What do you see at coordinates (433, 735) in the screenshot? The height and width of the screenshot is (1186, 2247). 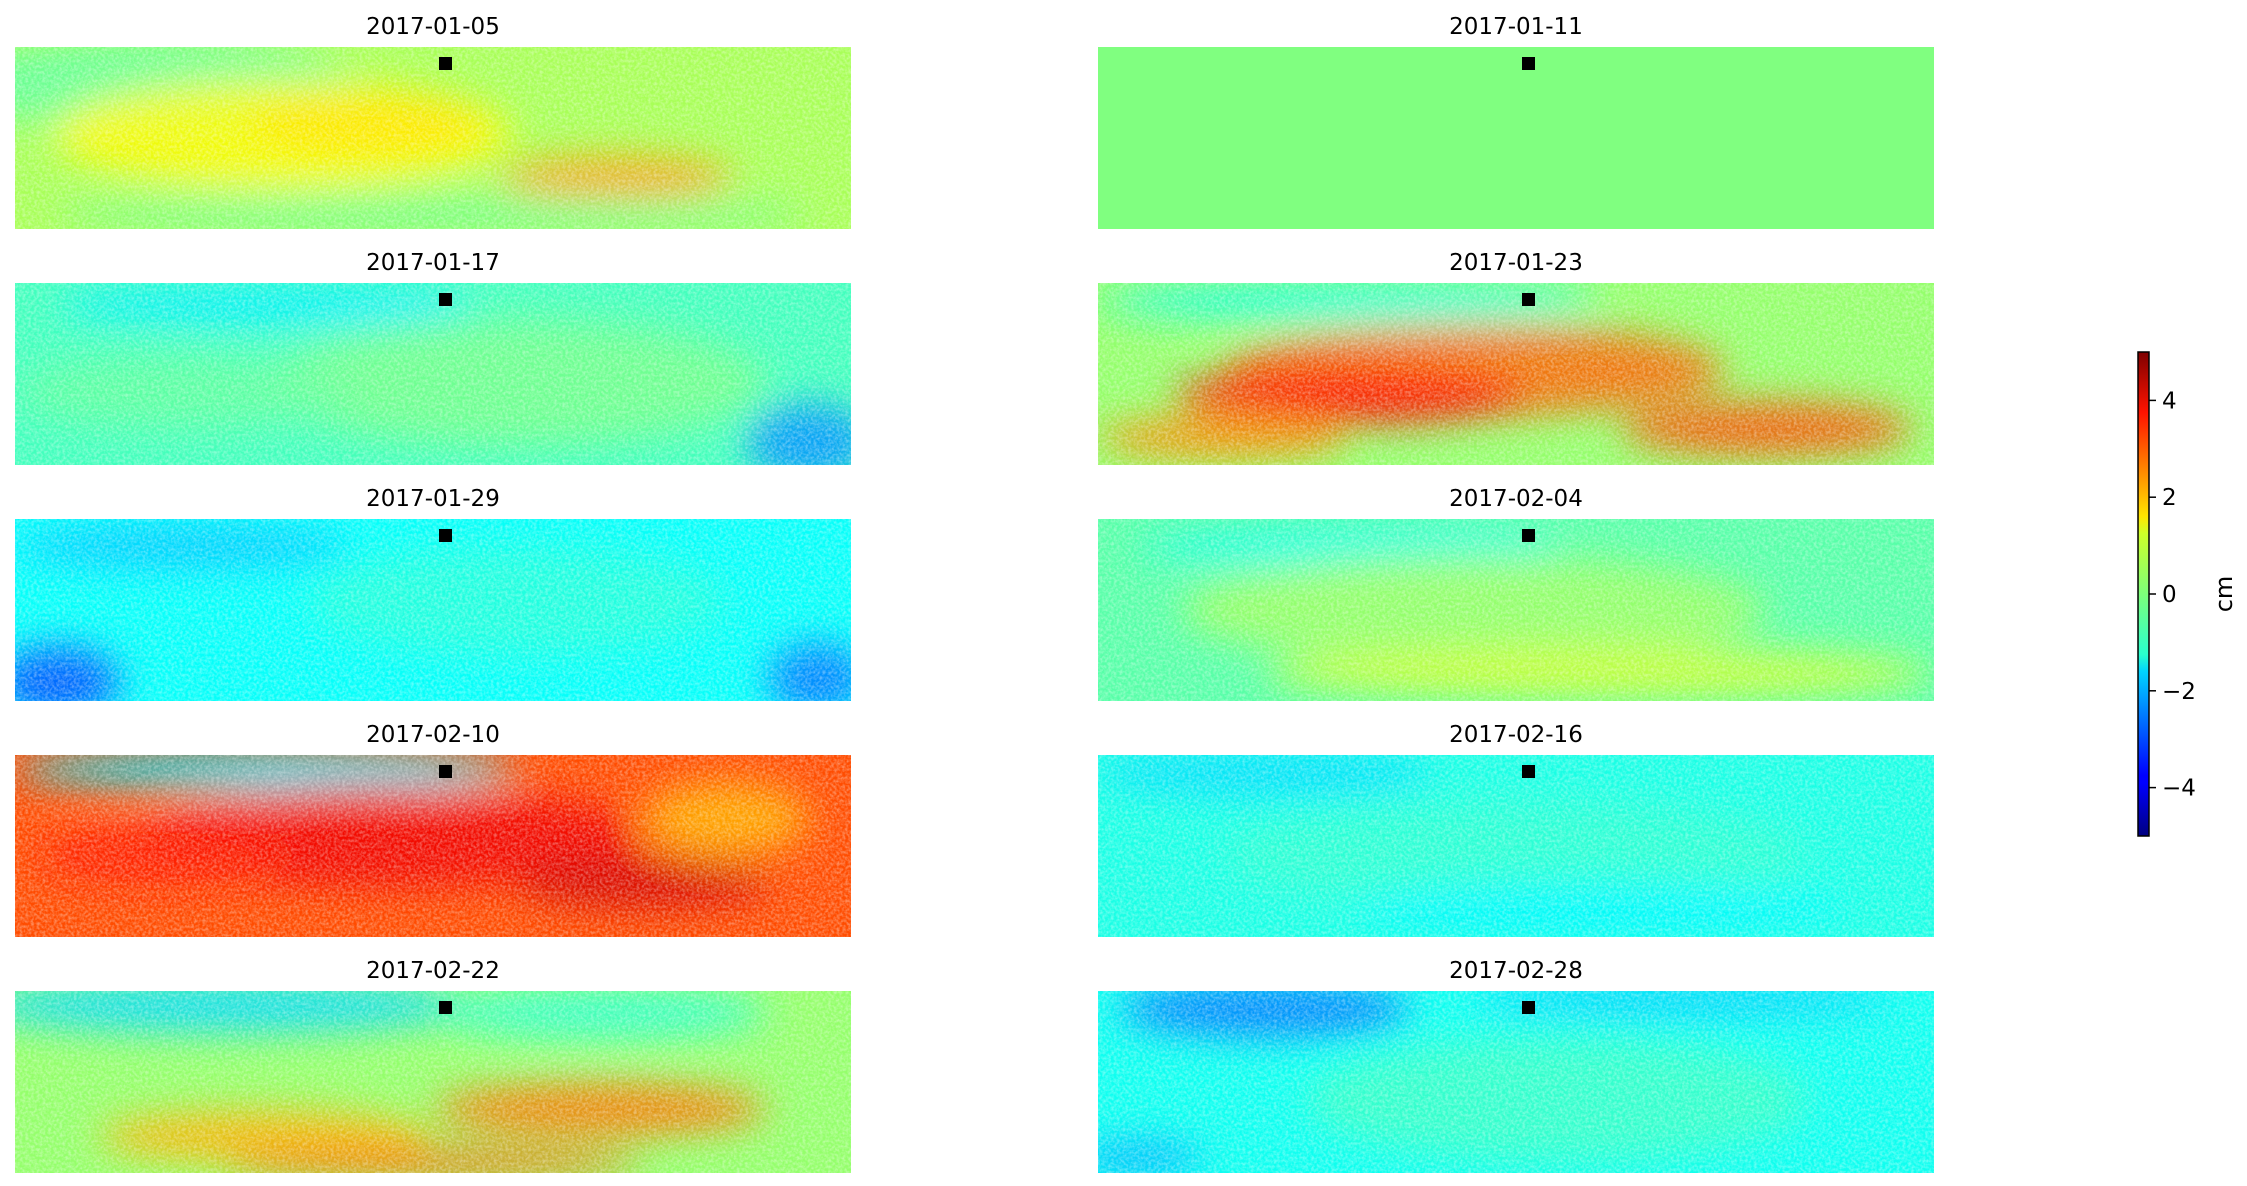 I see `panel-title: 2017-02-10` at bounding box center [433, 735].